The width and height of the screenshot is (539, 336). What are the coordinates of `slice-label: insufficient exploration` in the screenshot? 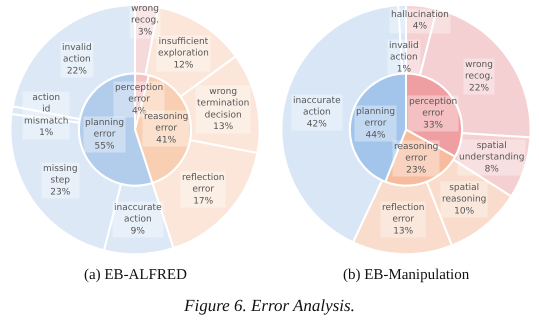 It's located at (183, 48).